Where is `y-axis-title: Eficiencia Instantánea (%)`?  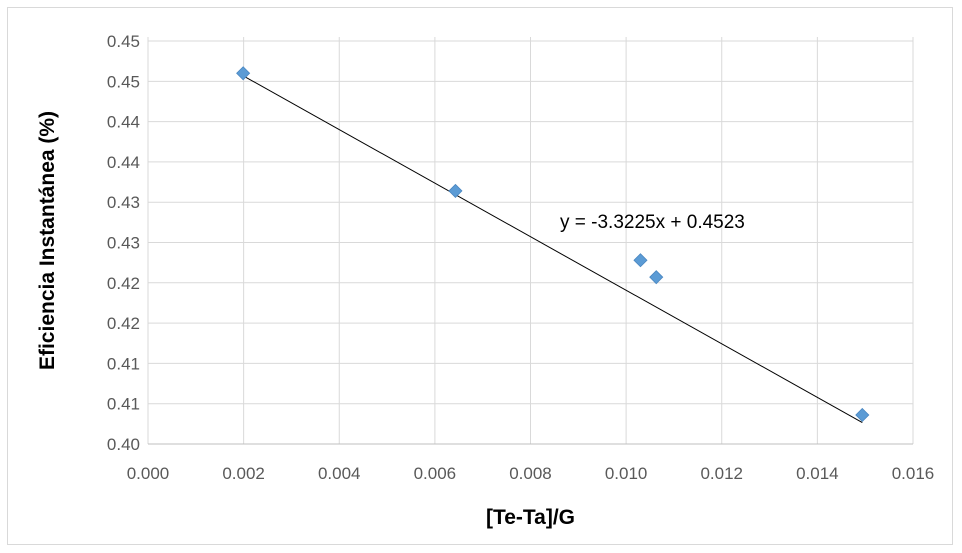
y-axis-title: Eficiencia Instantánea (%) is located at coordinates (47, 240).